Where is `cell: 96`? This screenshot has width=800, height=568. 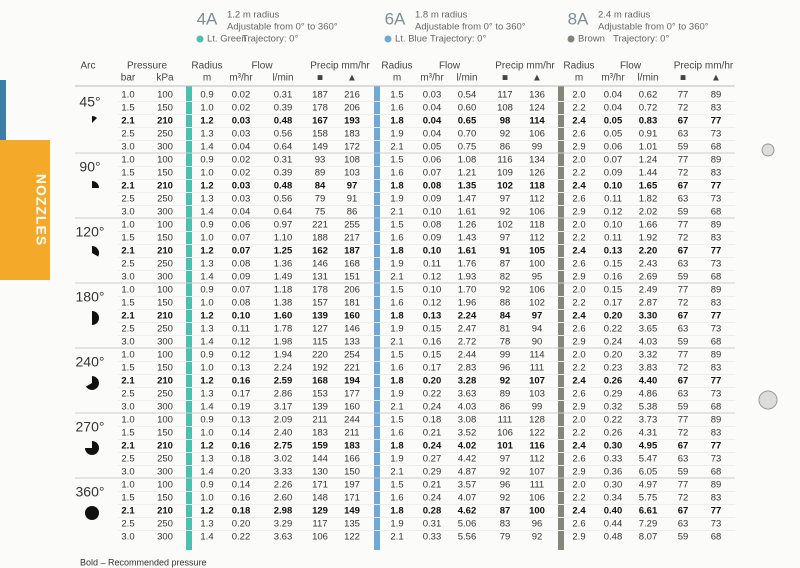
cell: 96 is located at coordinates (505, 368).